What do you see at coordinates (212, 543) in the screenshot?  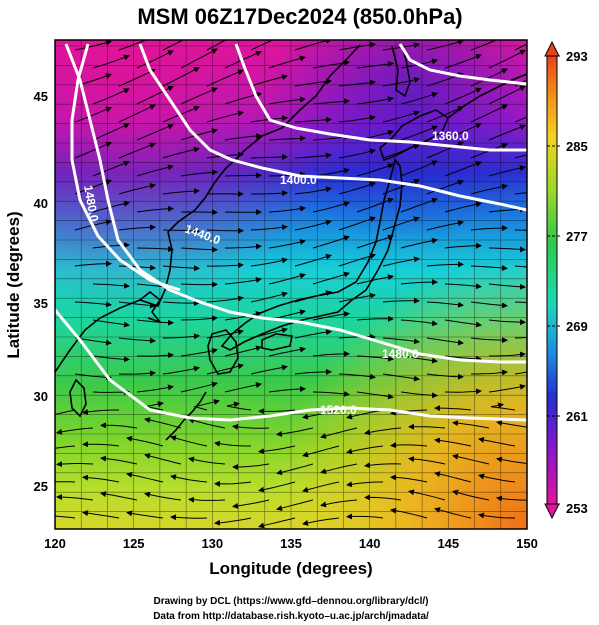 I see `x-tick-label: 130` at bounding box center [212, 543].